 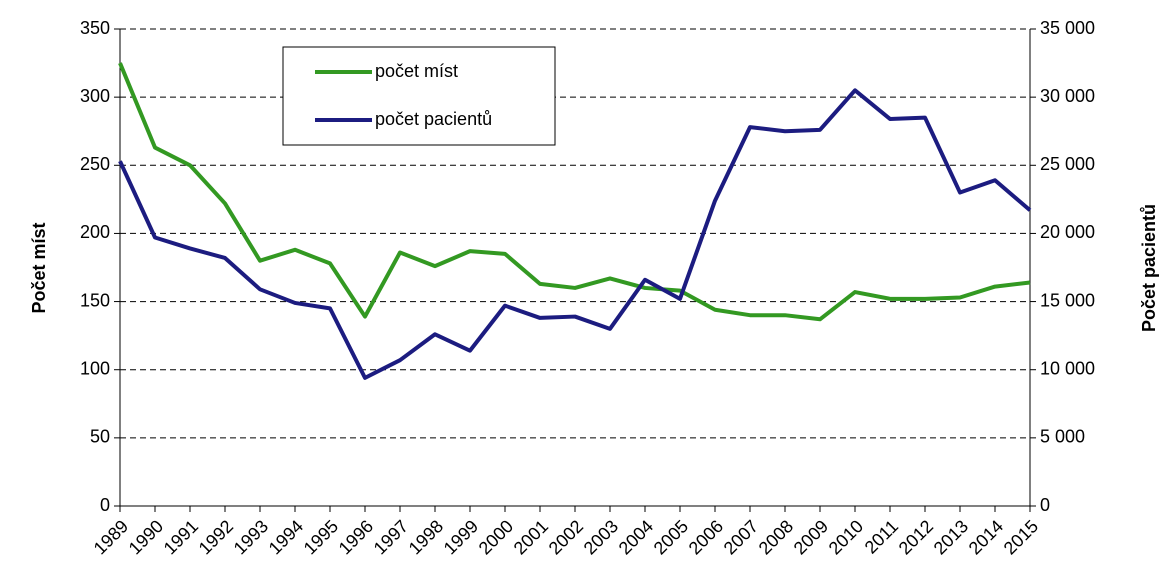 What do you see at coordinates (95, 232) in the screenshot?
I see `y-tick-label: 200` at bounding box center [95, 232].